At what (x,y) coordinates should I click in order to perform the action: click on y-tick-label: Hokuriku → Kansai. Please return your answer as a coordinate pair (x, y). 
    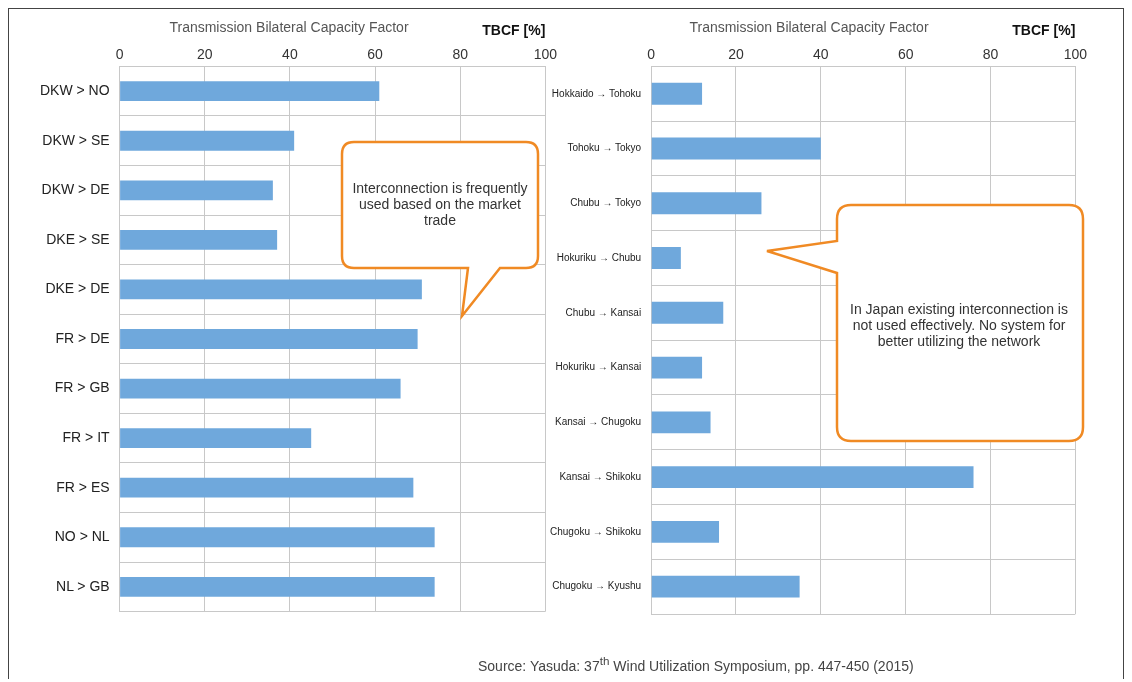
    Looking at the image, I should click on (598, 367).